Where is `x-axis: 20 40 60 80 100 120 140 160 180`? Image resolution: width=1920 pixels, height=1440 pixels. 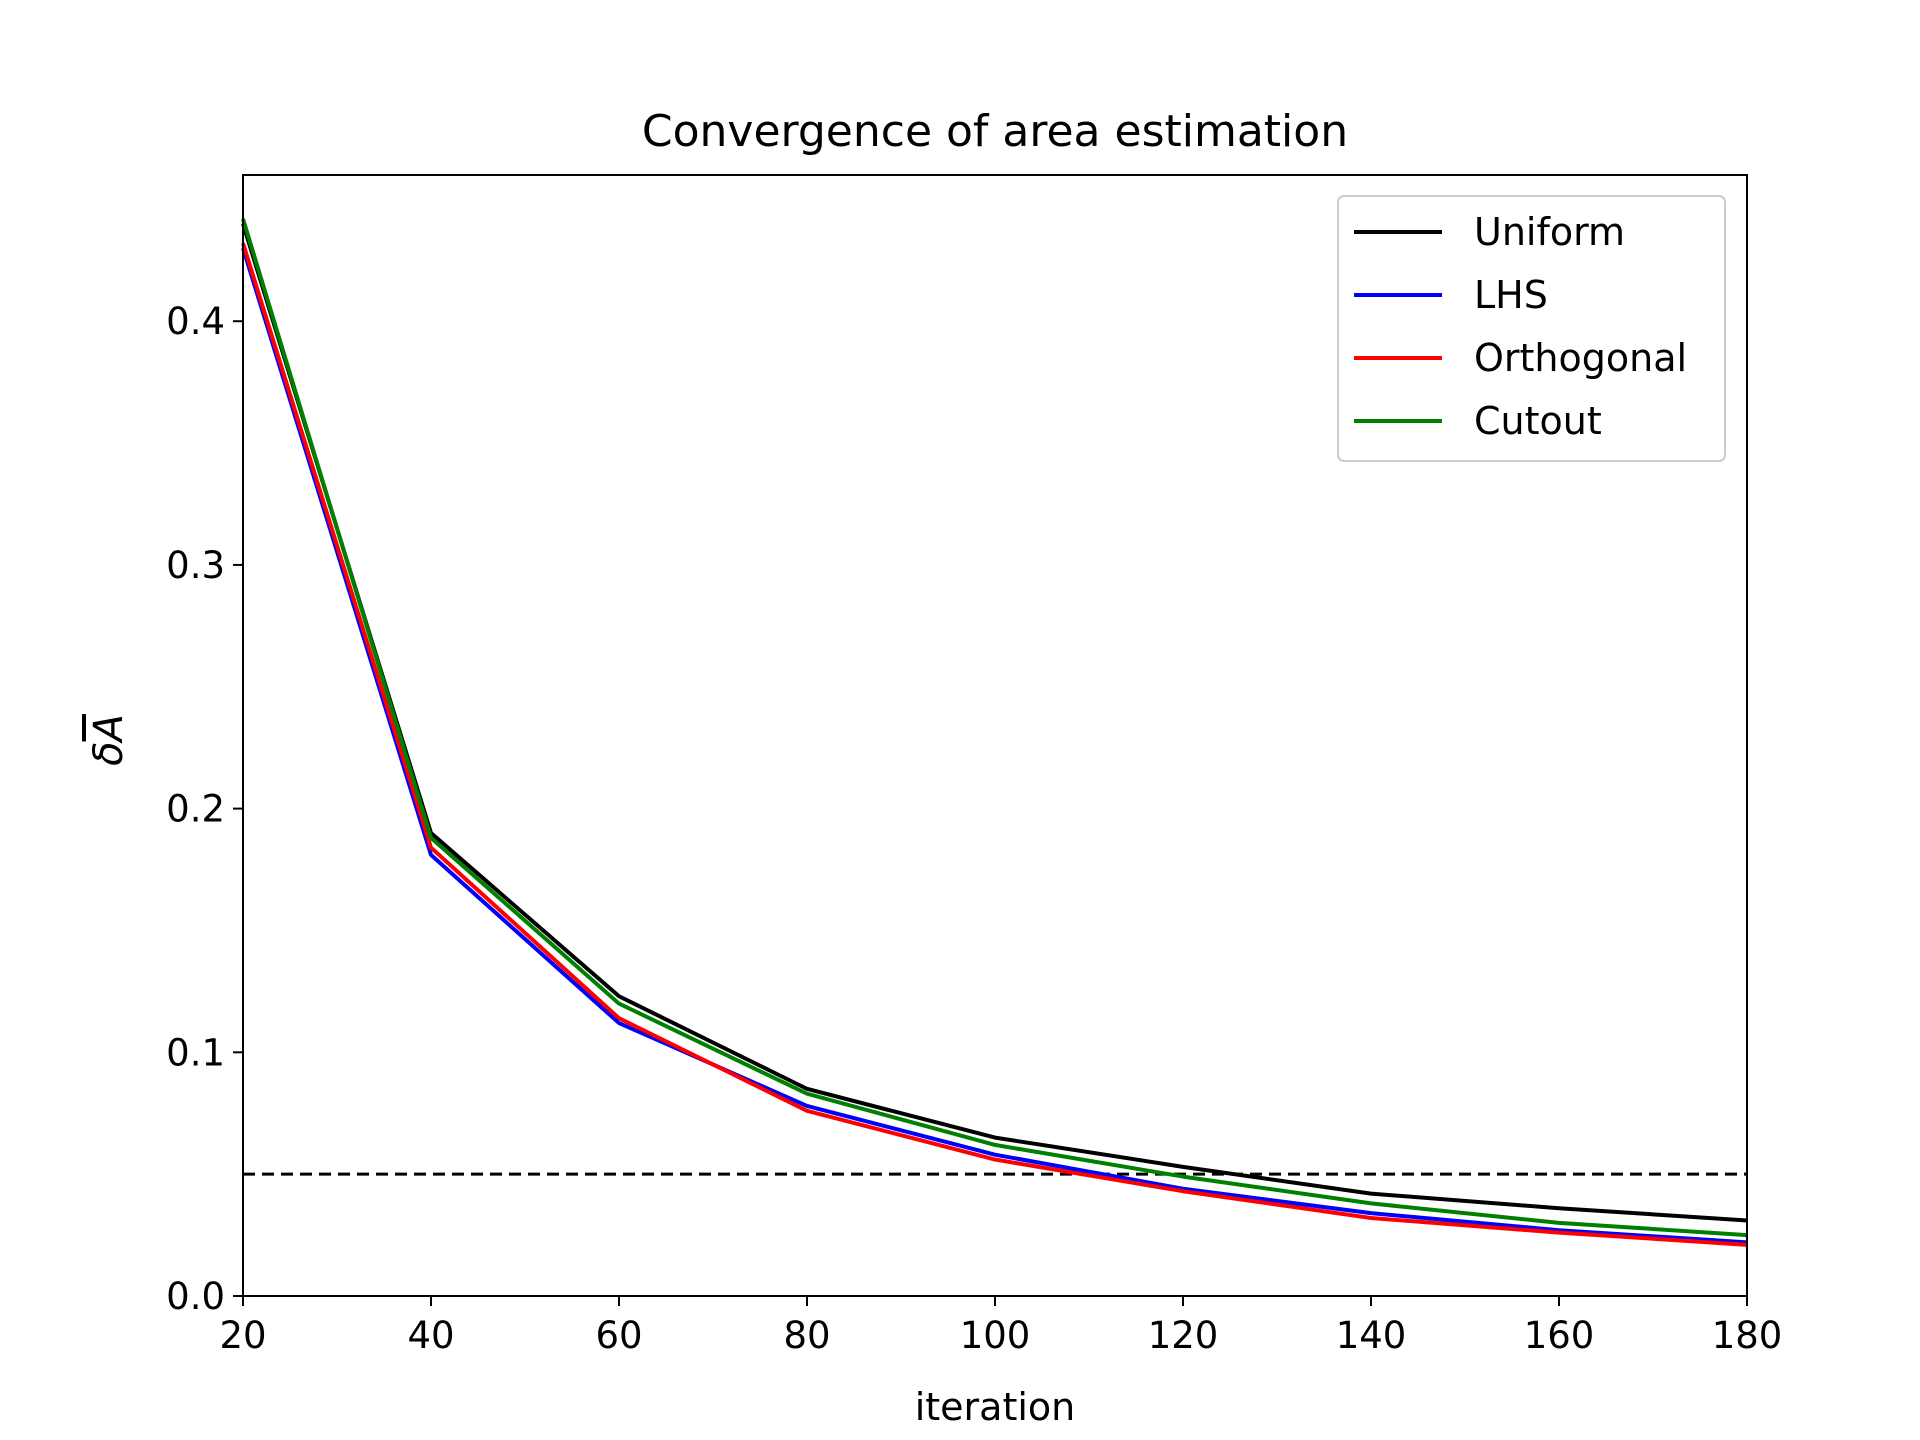
x-axis: 20 40 60 80 100 120 140 160 180 is located at coordinates (1000, 1326).